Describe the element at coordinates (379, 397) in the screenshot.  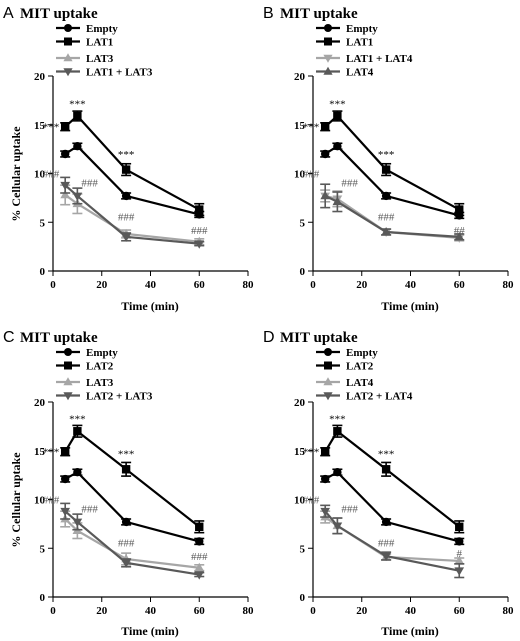
I see `legend-label: LAT2 + LAT4` at that location.